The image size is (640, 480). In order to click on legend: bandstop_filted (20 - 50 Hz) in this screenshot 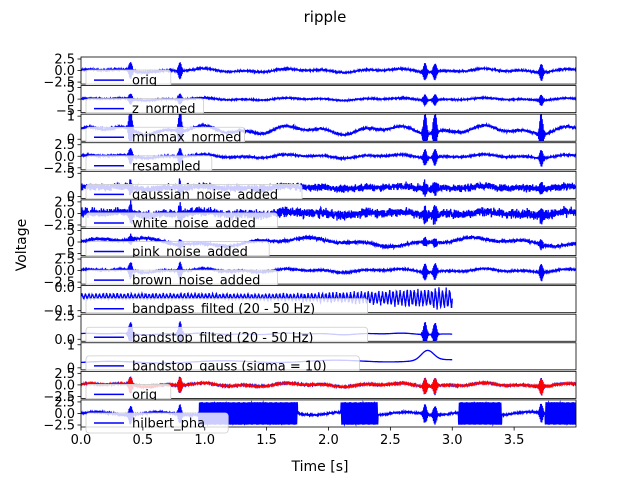, I will do `click(227, 337)`.